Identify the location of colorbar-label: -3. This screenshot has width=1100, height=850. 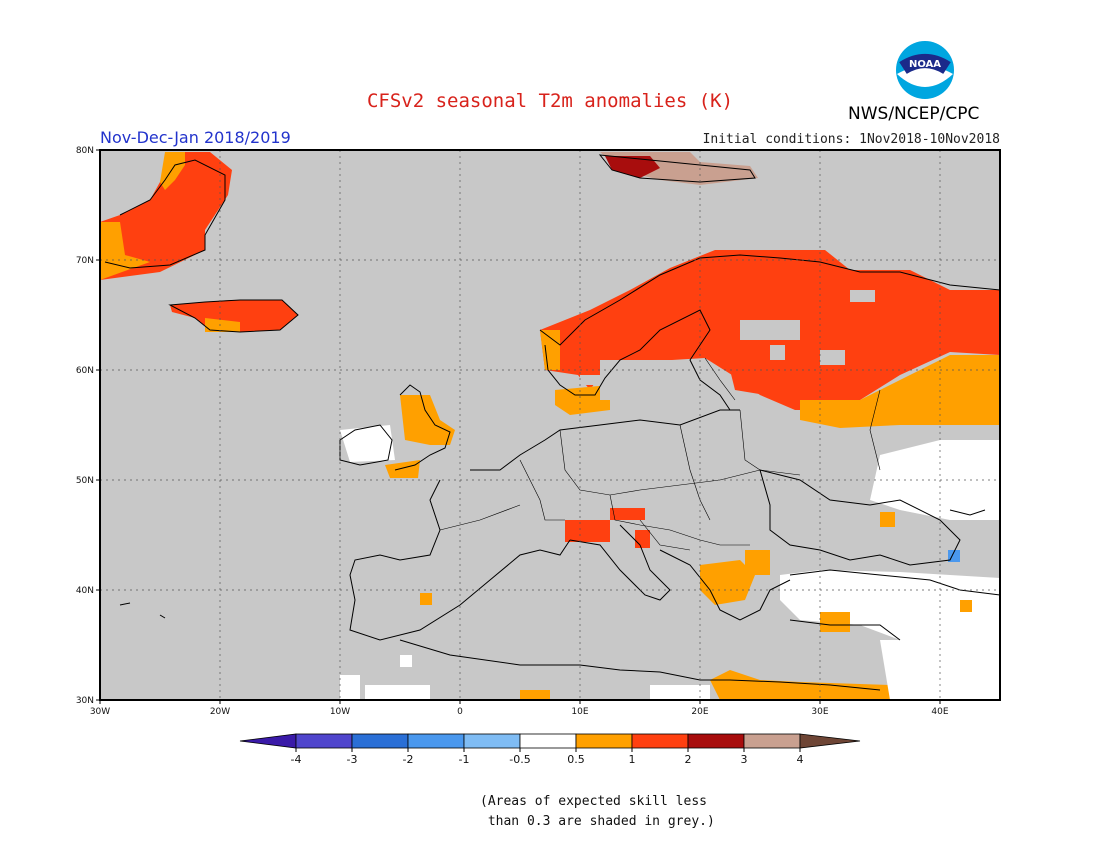
(352, 759).